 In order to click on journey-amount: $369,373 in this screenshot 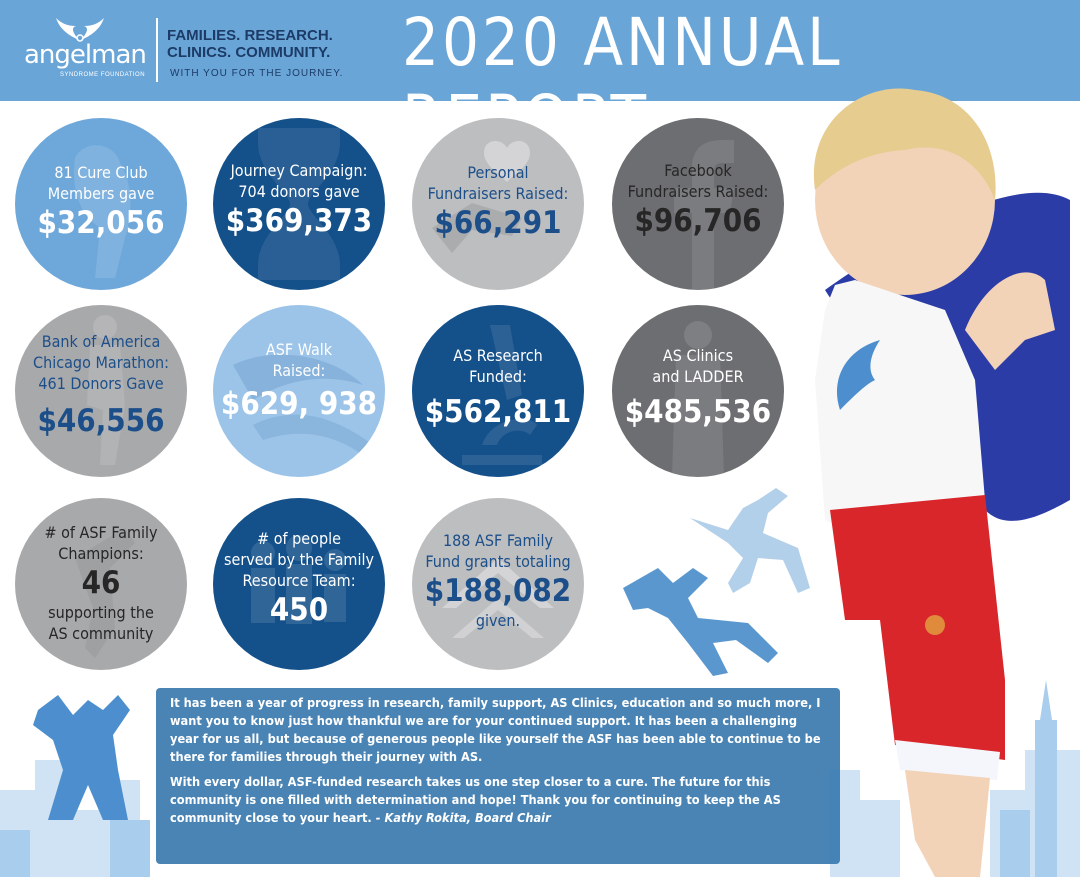, I will do `click(299, 221)`.